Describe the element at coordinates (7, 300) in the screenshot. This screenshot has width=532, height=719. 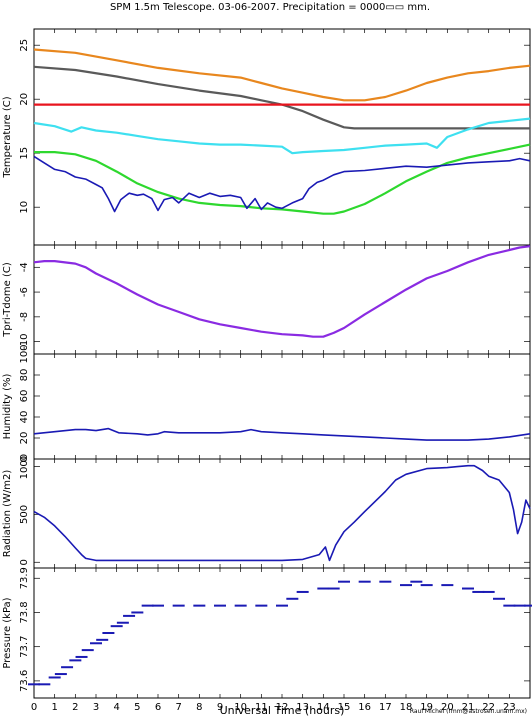
I see `y-axis-title: Tpri-Tdome (C)` at that location.